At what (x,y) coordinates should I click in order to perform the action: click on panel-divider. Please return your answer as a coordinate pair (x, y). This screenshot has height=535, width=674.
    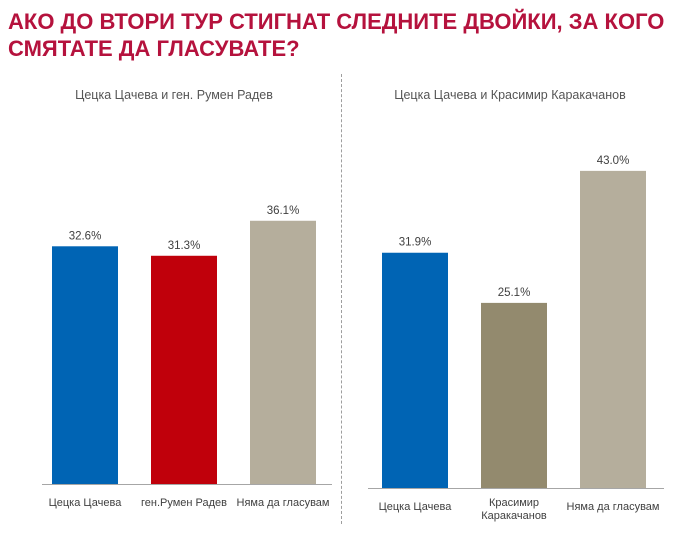
    Looking at the image, I should click on (341, 299).